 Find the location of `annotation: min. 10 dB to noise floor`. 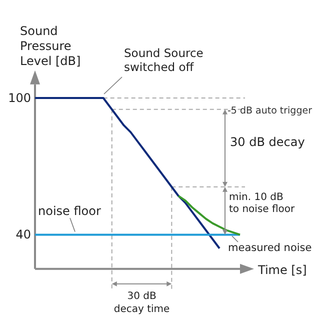

annotation: min. 10 dB to noise floor is located at coordinates (262, 203).